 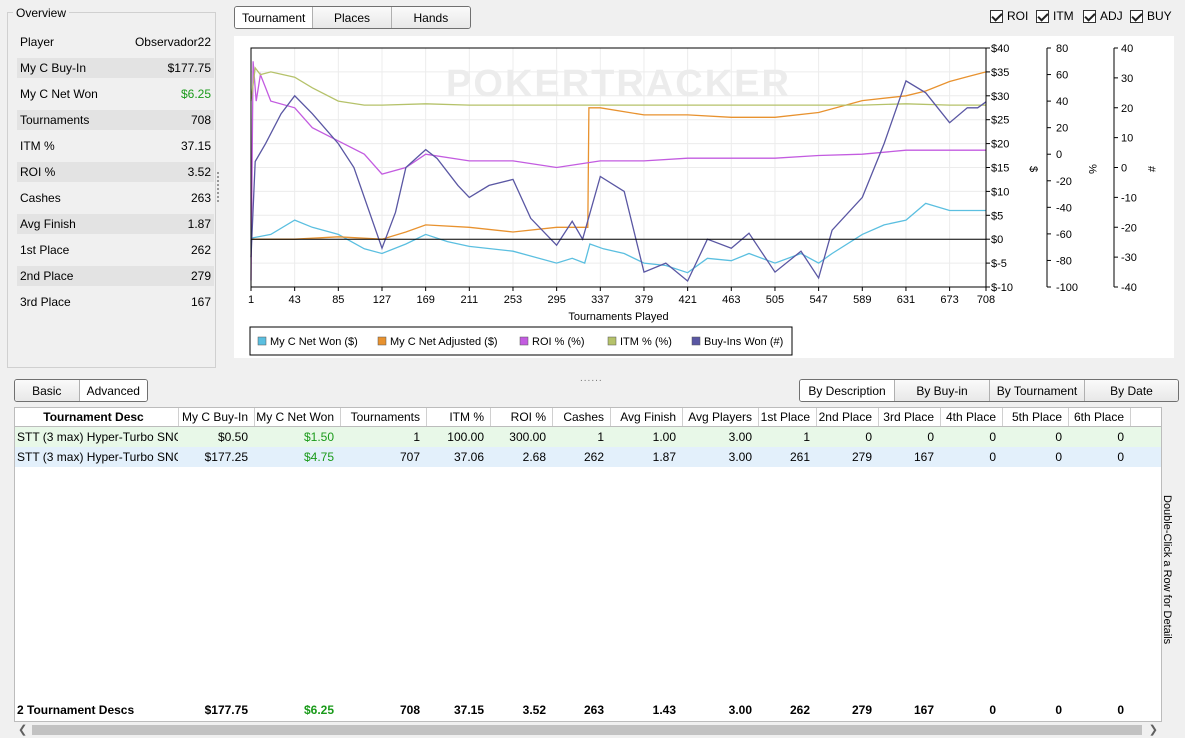 What do you see at coordinates (1124, 169) in the screenshot?
I see `y-tick-label: 0` at bounding box center [1124, 169].